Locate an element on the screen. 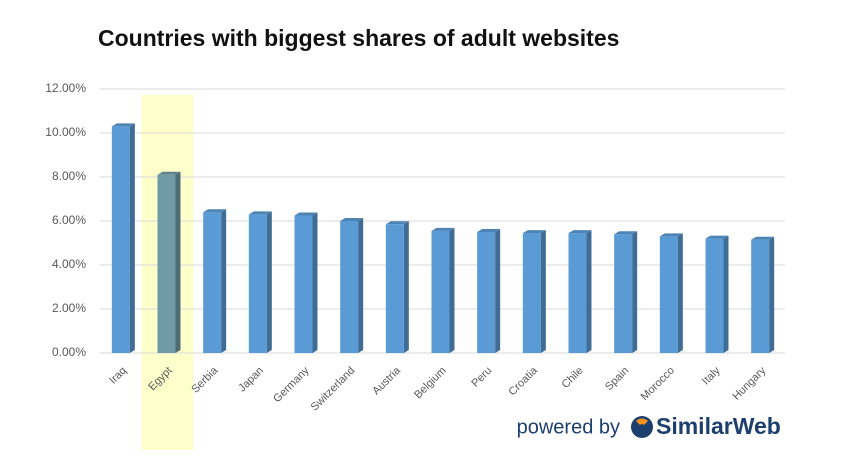  y-tick-label: 0.00% is located at coordinates (69, 352).